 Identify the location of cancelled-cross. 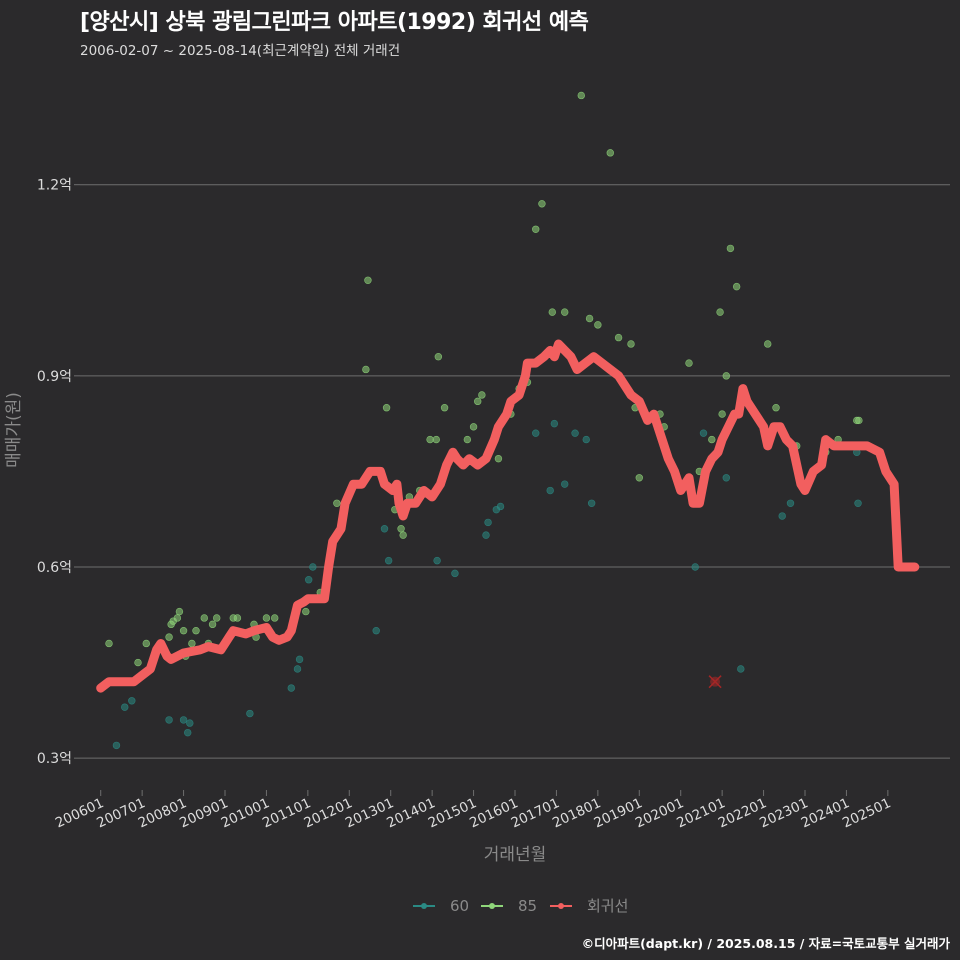
(715, 682).